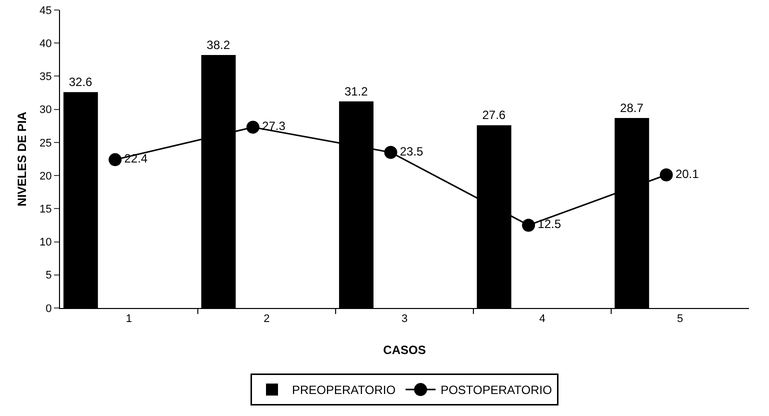  What do you see at coordinates (356, 91) in the screenshot?
I see `data-label: 31.2` at bounding box center [356, 91].